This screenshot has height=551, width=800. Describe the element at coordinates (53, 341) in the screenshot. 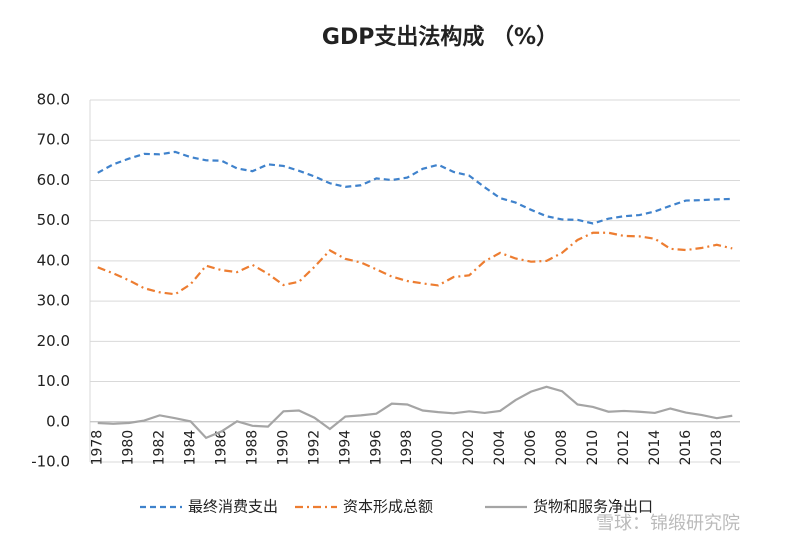

I see `y-tick-label: 20.0` at that location.